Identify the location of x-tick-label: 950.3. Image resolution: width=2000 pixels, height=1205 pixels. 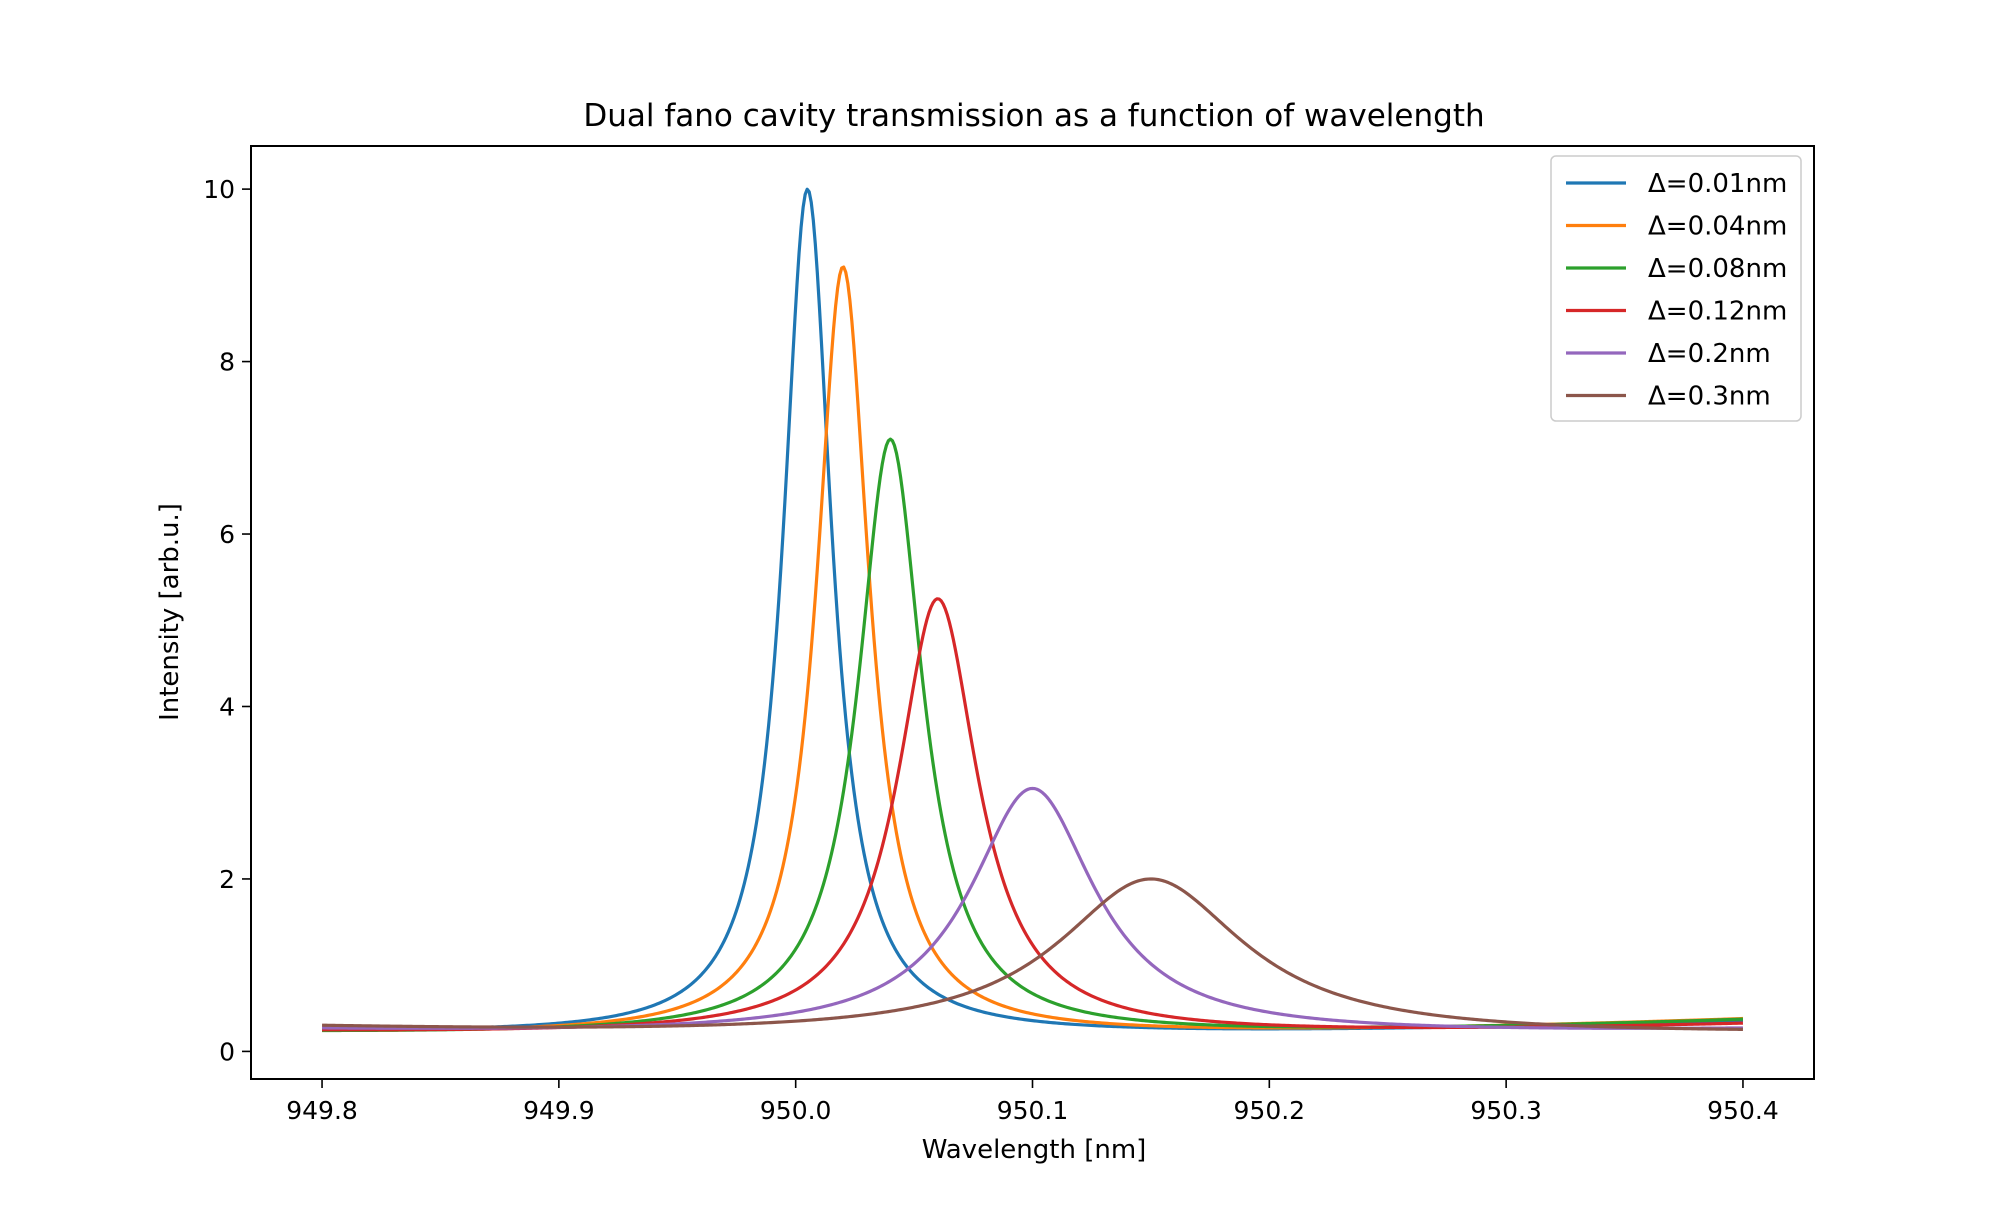
(1506, 1110).